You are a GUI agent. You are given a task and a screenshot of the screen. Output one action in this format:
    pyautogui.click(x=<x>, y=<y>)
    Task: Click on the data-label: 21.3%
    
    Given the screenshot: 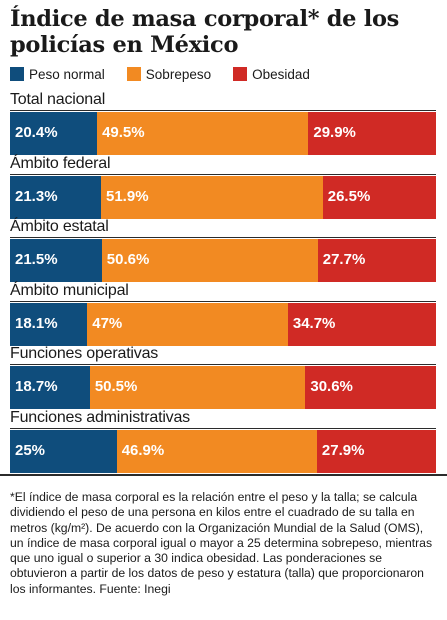 What is the action you would take?
    pyautogui.click(x=36, y=196)
    